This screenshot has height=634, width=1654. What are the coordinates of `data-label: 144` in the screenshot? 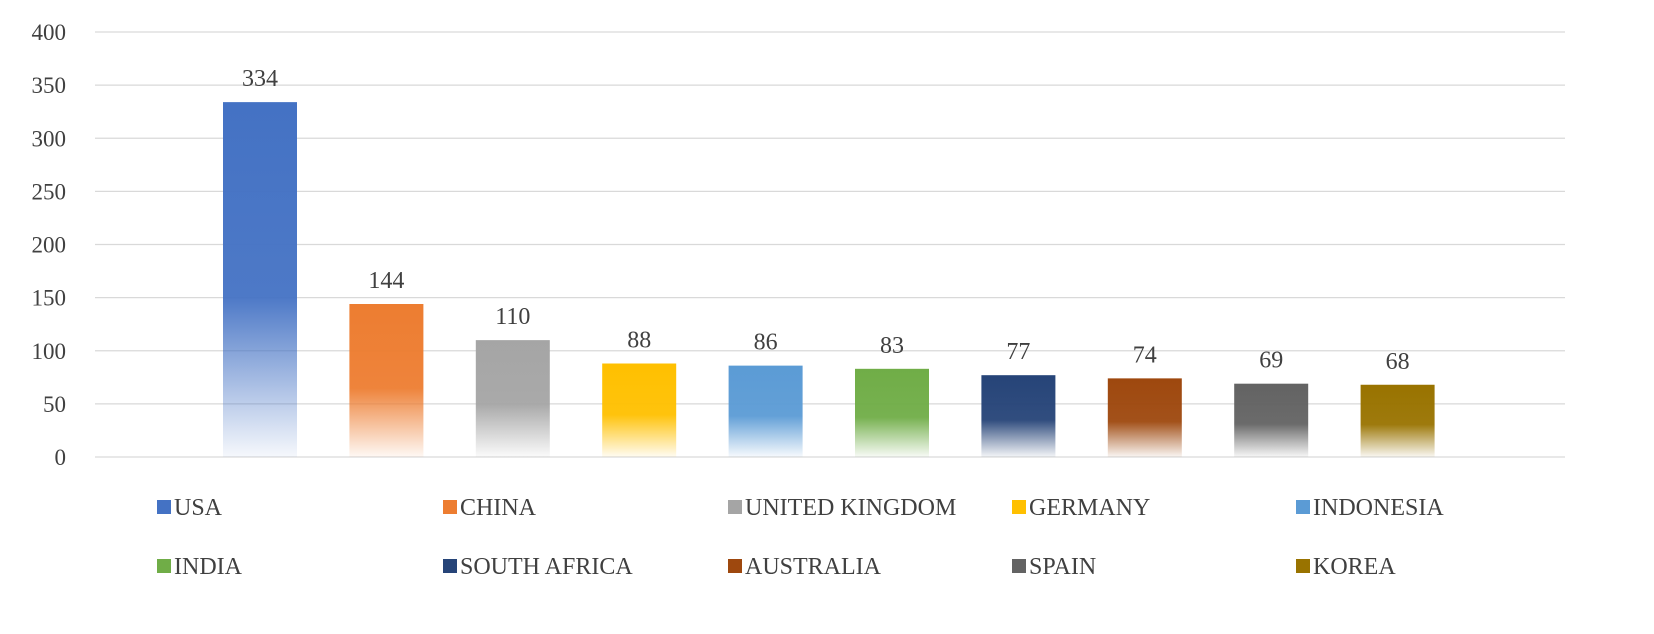 It's located at (386, 281).